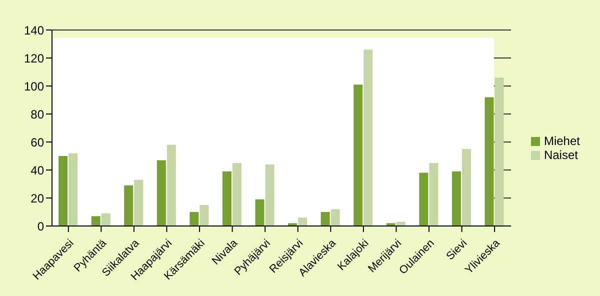  What do you see at coordinates (562, 141) in the screenshot?
I see `legend-label: Miehet` at bounding box center [562, 141].